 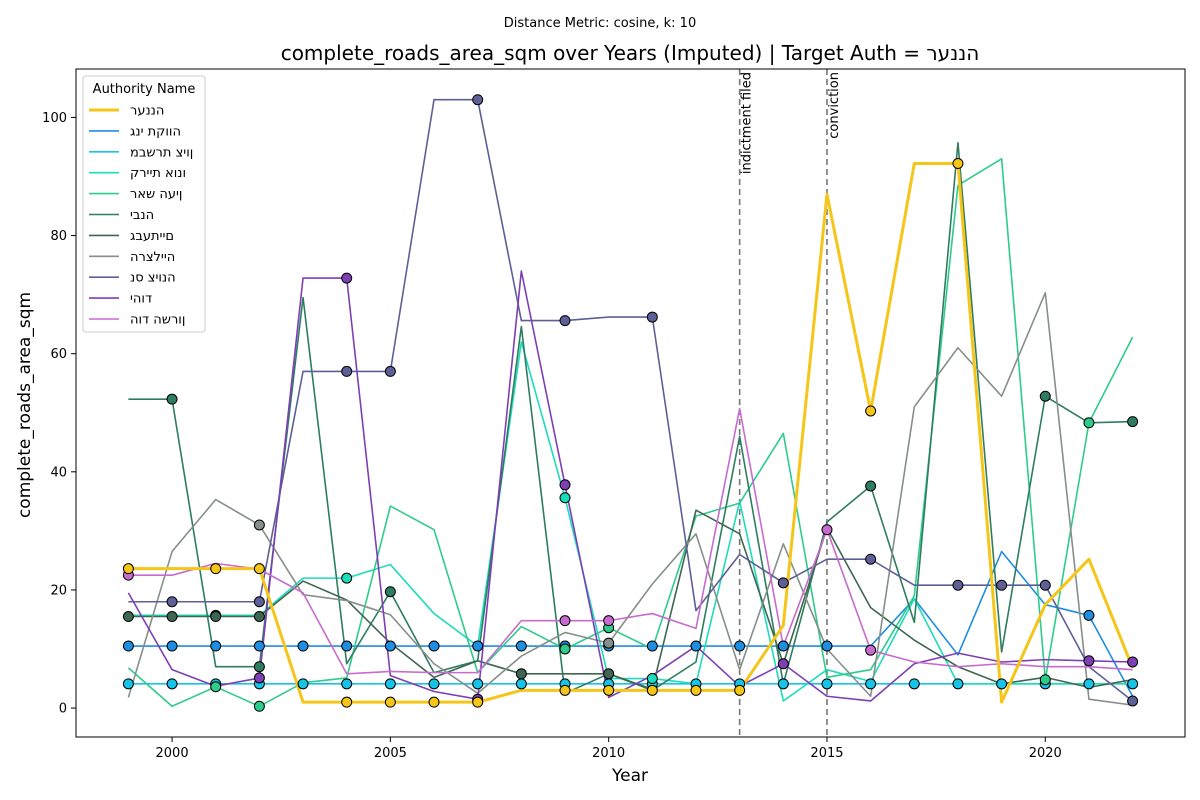 What do you see at coordinates (172, 617) in the screenshot?
I see `series-6-point-2000` at bounding box center [172, 617].